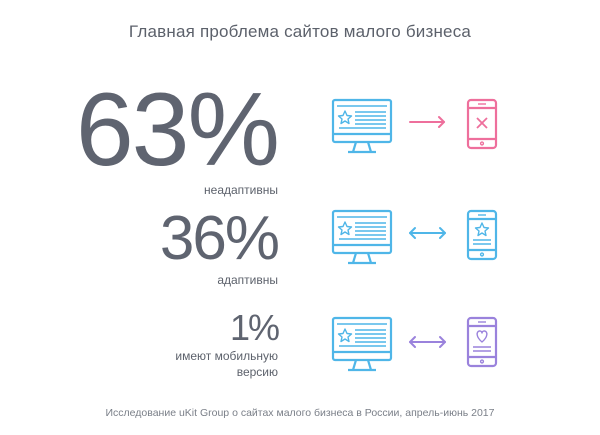 The width and height of the screenshot is (600, 435). I want to click on stat-label-line-2: версию, so click(257, 372).